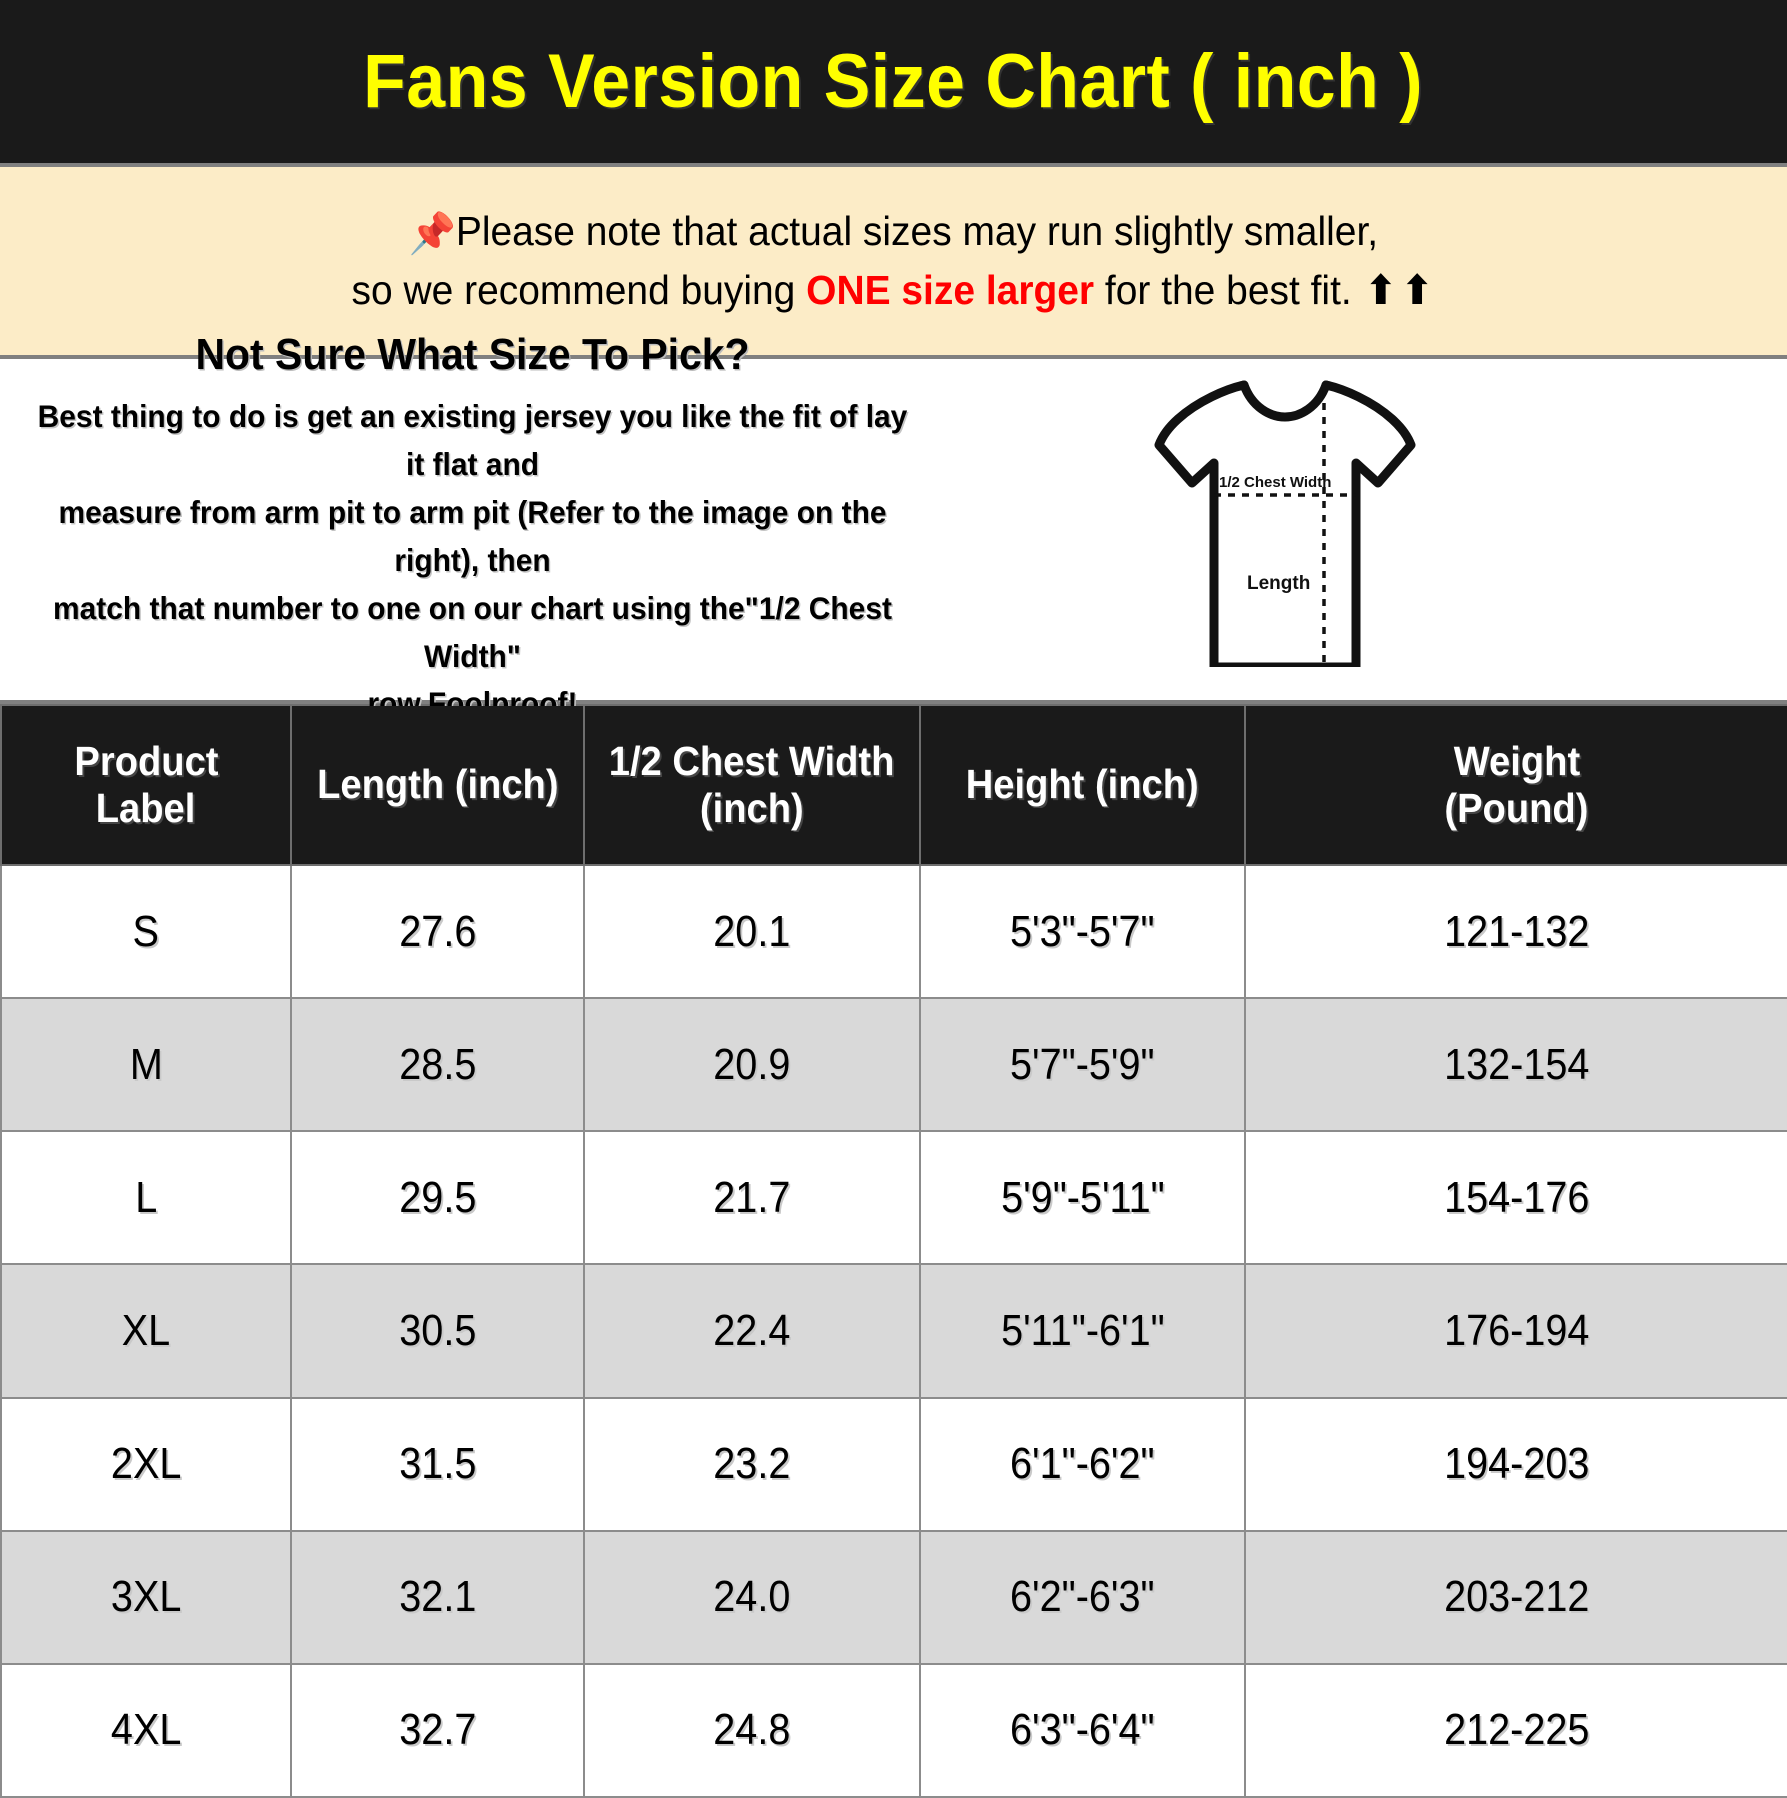 The height and width of the screenshot is (1798, 1787). I want to click on cell-text: 154-176, so click(1516, 1197).